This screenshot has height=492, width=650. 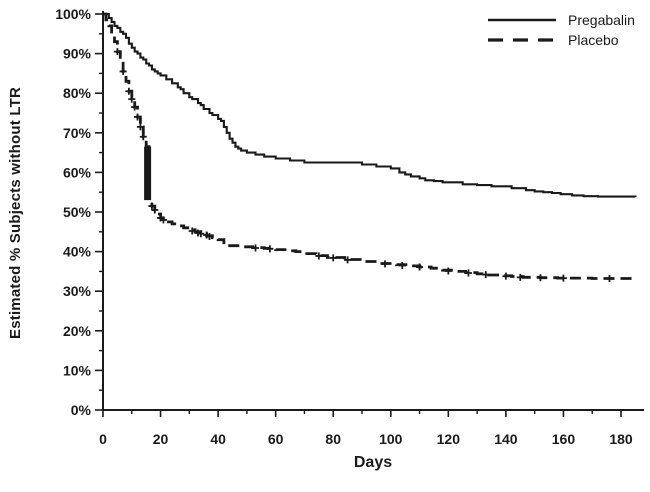 I want to click on y-tick-label: 40%, so click(x=77, y=252).